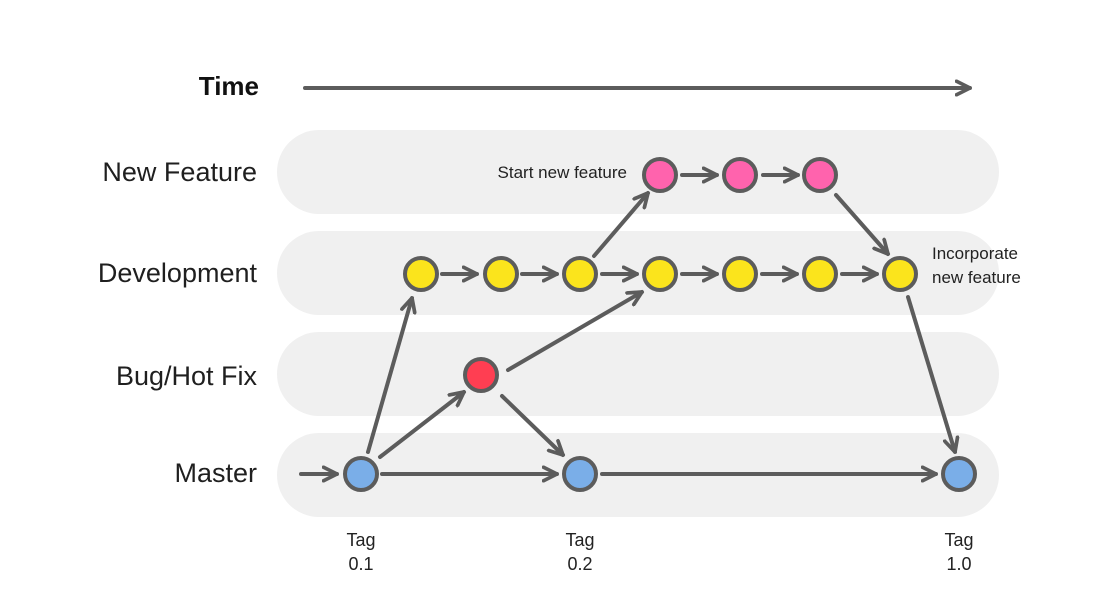 The width and height of the screenshot is (1100, 614). I want to click on tag-0-1-label: Tag, so click(360, 540).